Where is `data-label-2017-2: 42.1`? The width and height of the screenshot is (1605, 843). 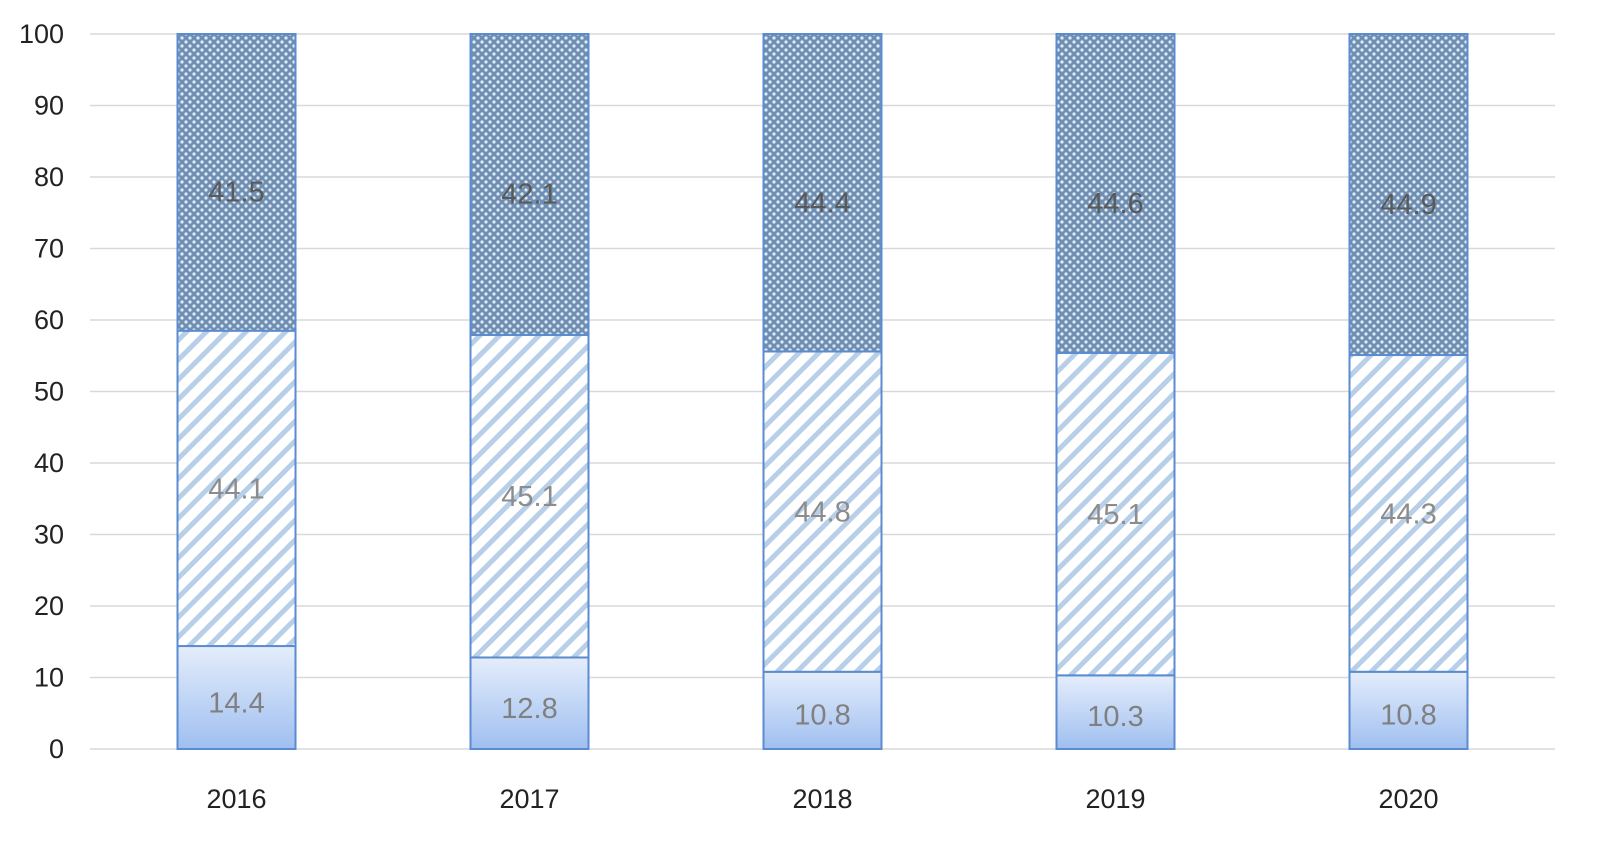
data-label-2017-2: 42.1 is located at coordinates (529, 195).